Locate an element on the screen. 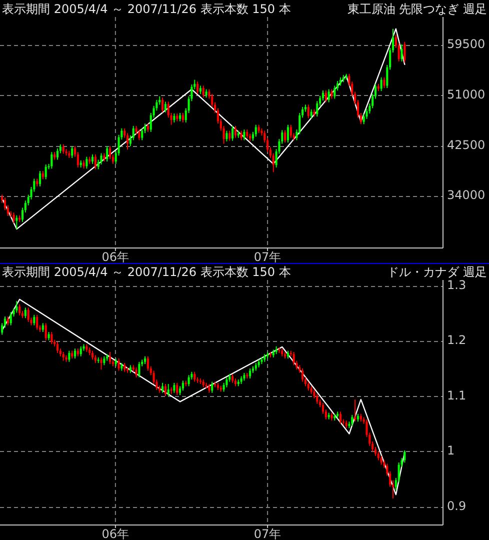  y-tick-label: 59500 is located at coordinates (466, 44).